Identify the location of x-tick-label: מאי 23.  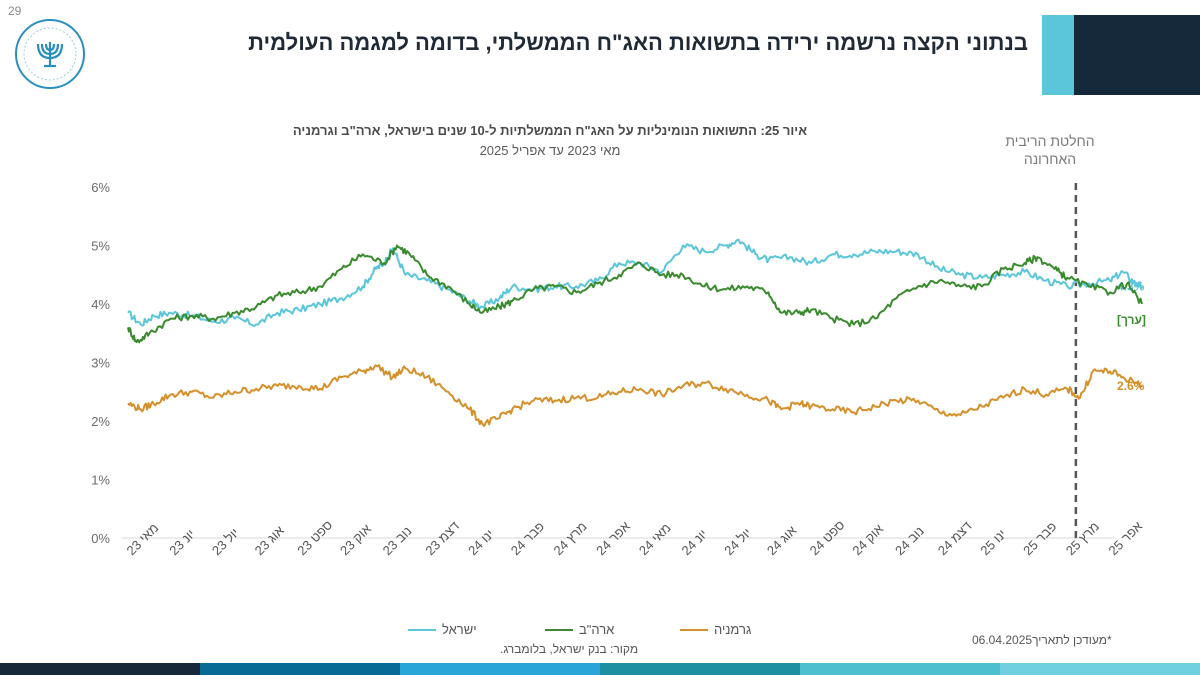
(143, 539).